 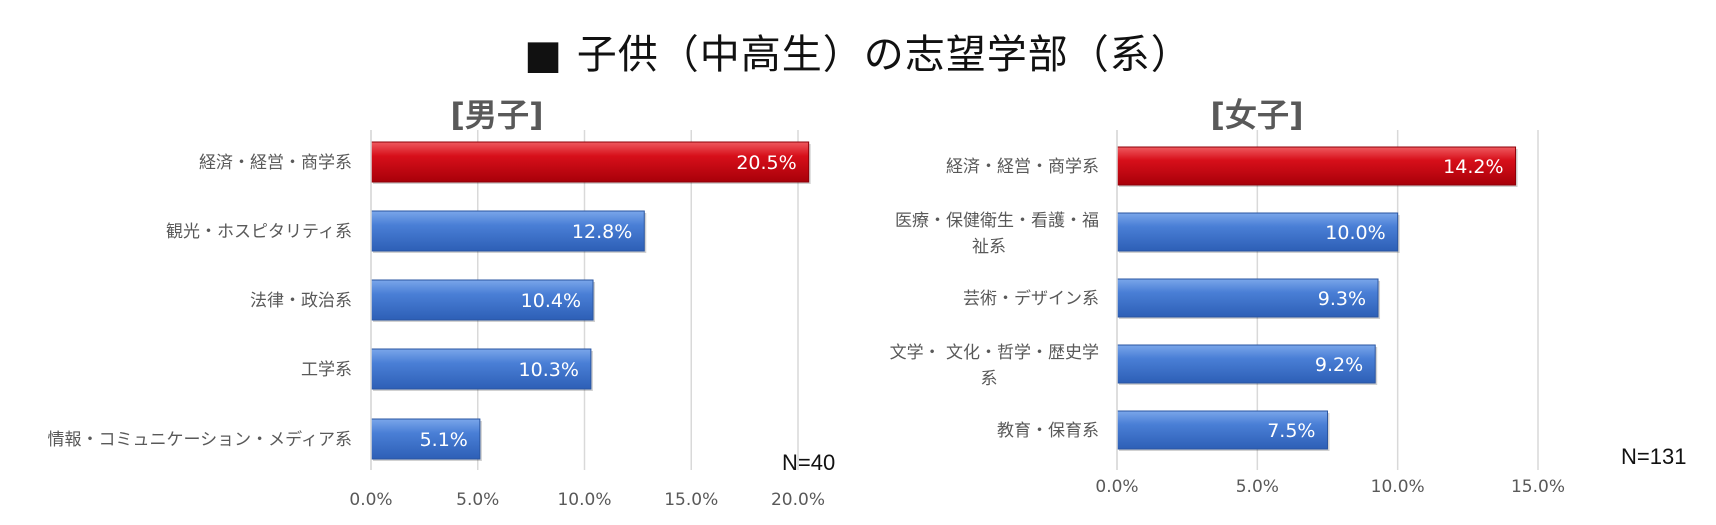 What do you see at coordinates (1342, 299) in the screenshot?
I see `bar-value-label: 9.3%` at bounding box center [1342, 299].